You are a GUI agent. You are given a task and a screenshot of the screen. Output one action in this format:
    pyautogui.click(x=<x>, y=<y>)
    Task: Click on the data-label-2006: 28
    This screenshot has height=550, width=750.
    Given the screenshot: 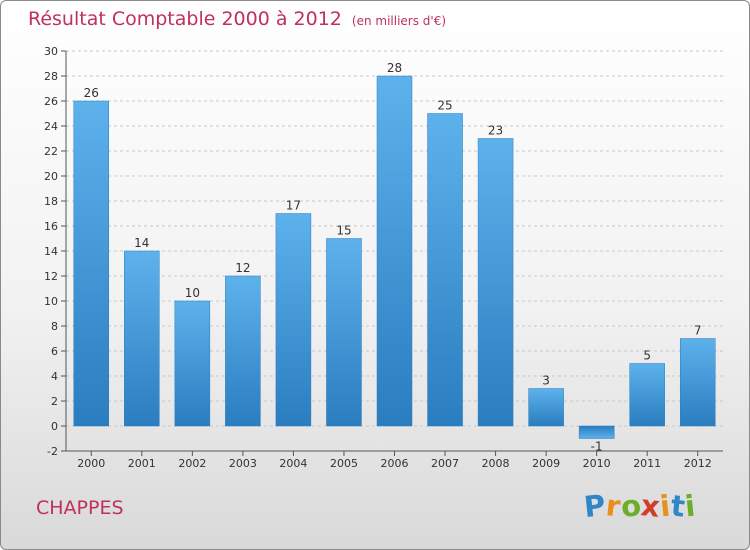 What is the action you would take?
    pyautogui.click(x=394, y=68)
    